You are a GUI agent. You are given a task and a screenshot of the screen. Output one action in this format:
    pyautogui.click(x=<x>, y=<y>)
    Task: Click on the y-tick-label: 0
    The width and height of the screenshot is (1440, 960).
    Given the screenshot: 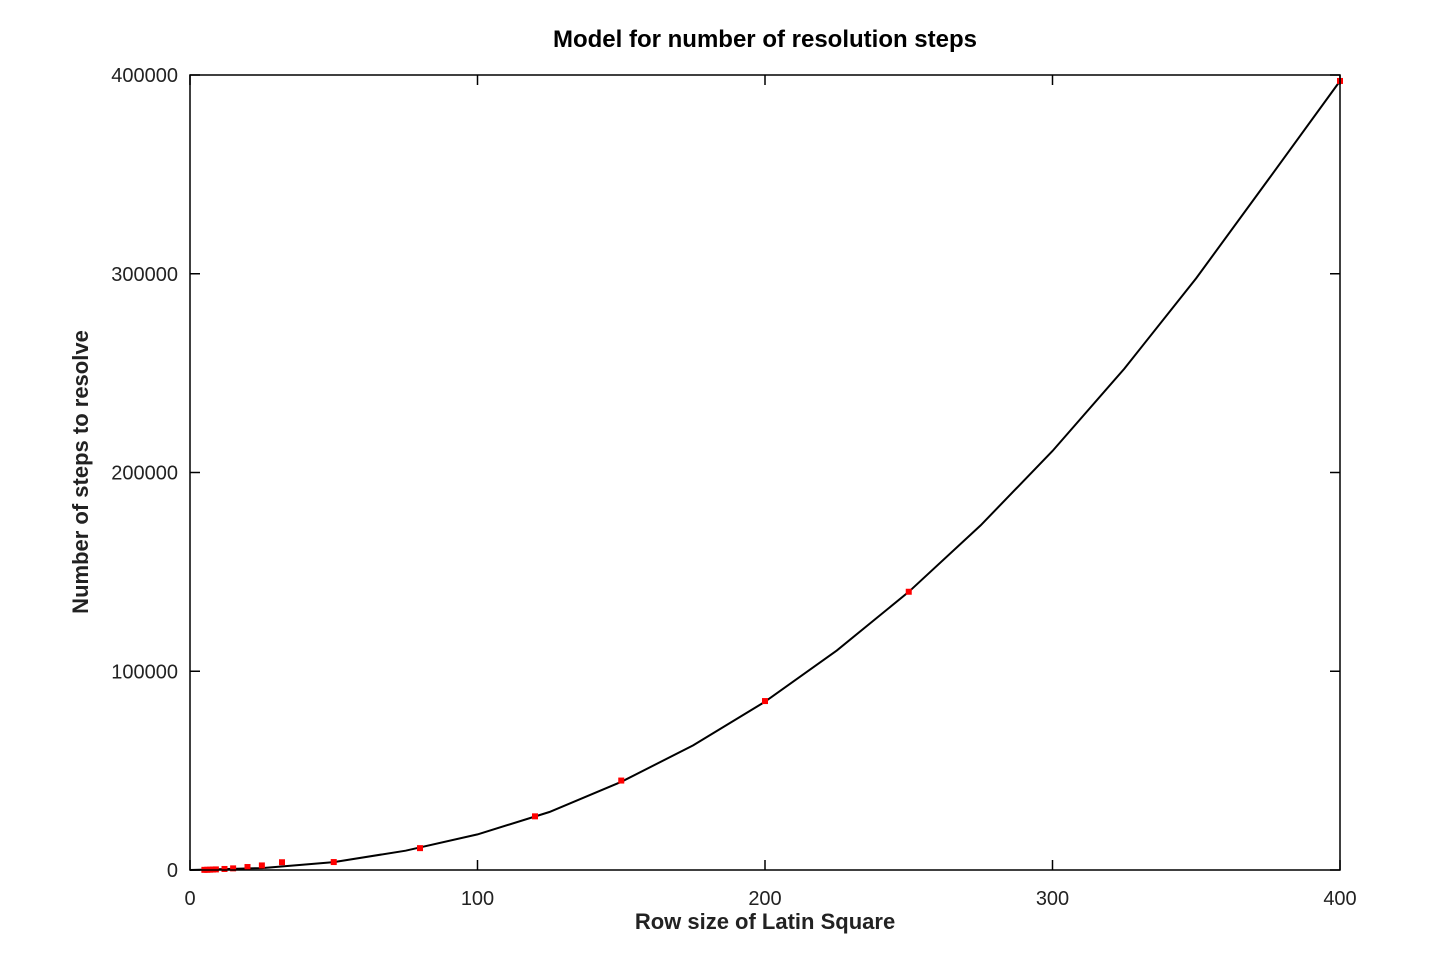 What is the action you would take?
    pyautogui.click(x=172, y=871)
    